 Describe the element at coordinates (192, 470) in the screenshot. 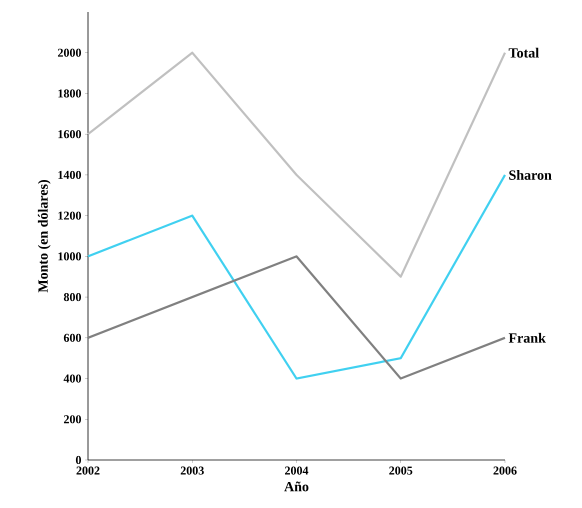

I see `x-tick-label: 2003` at that location.